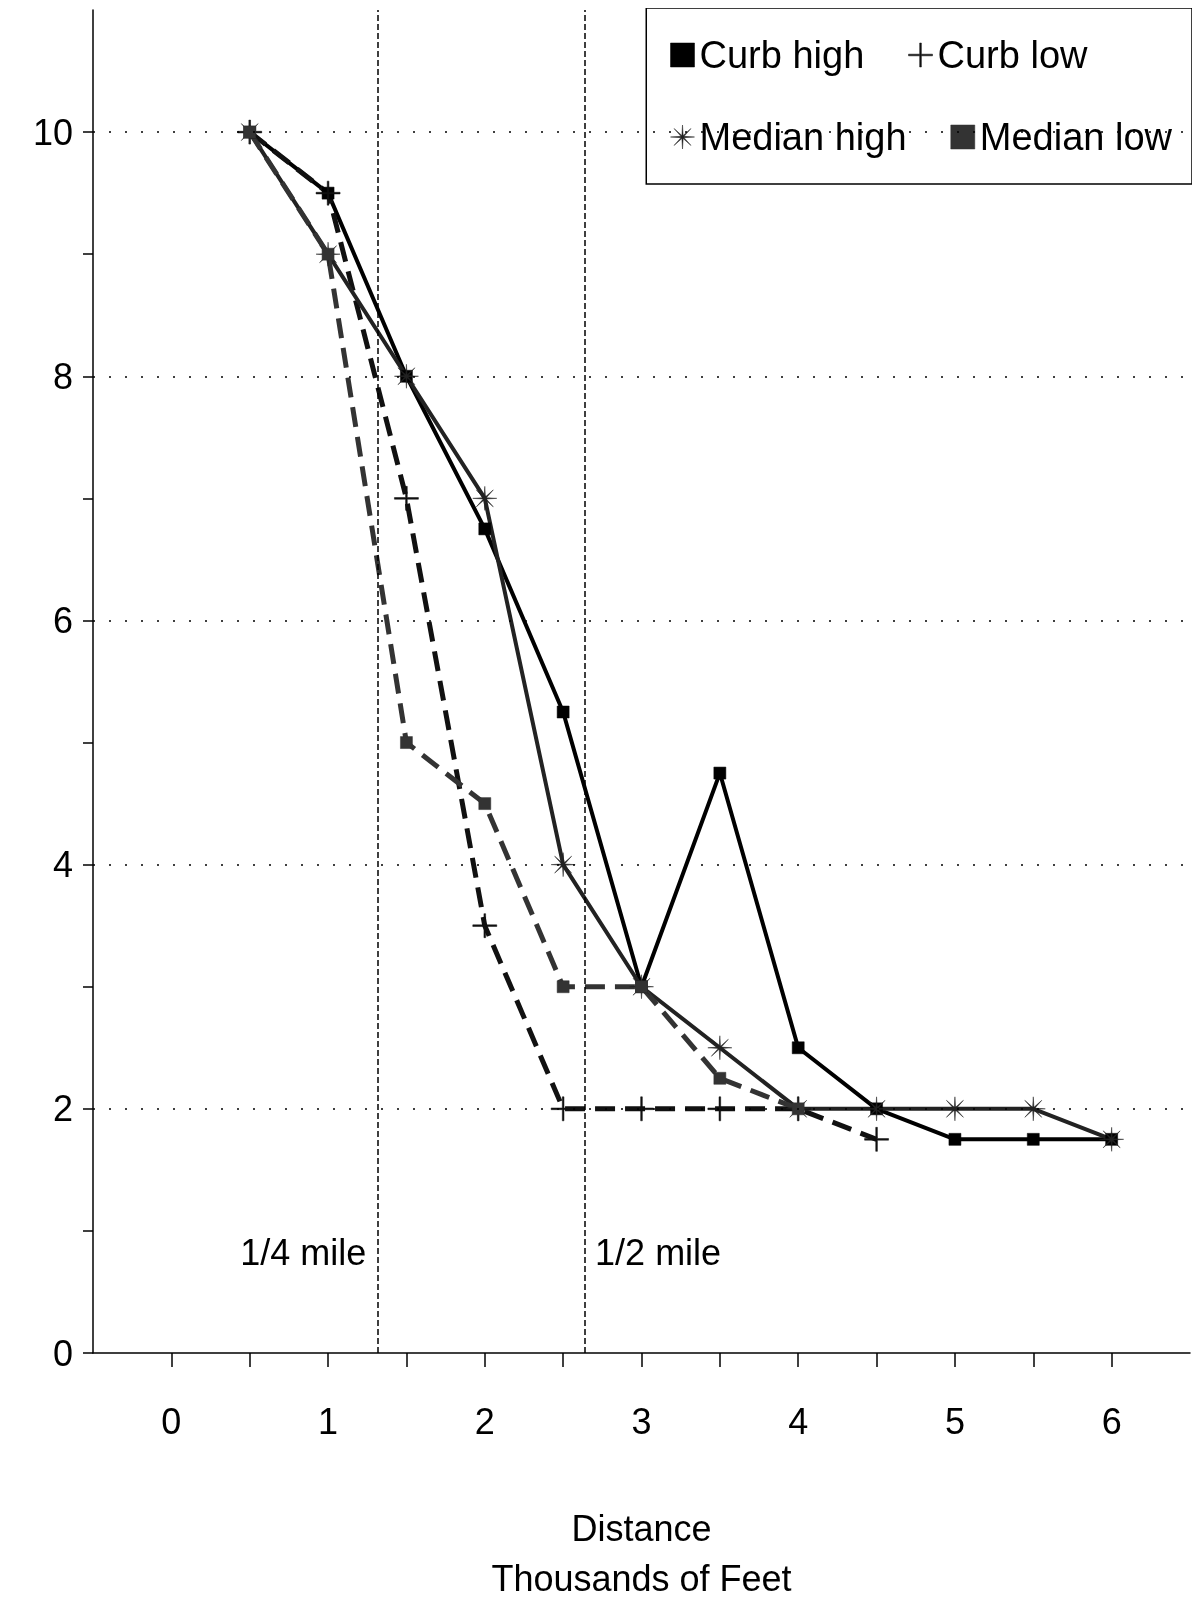 The height and width of the screenshot is (1617, 1200). I want to click on legend-label: Median high, so click(803, 137).